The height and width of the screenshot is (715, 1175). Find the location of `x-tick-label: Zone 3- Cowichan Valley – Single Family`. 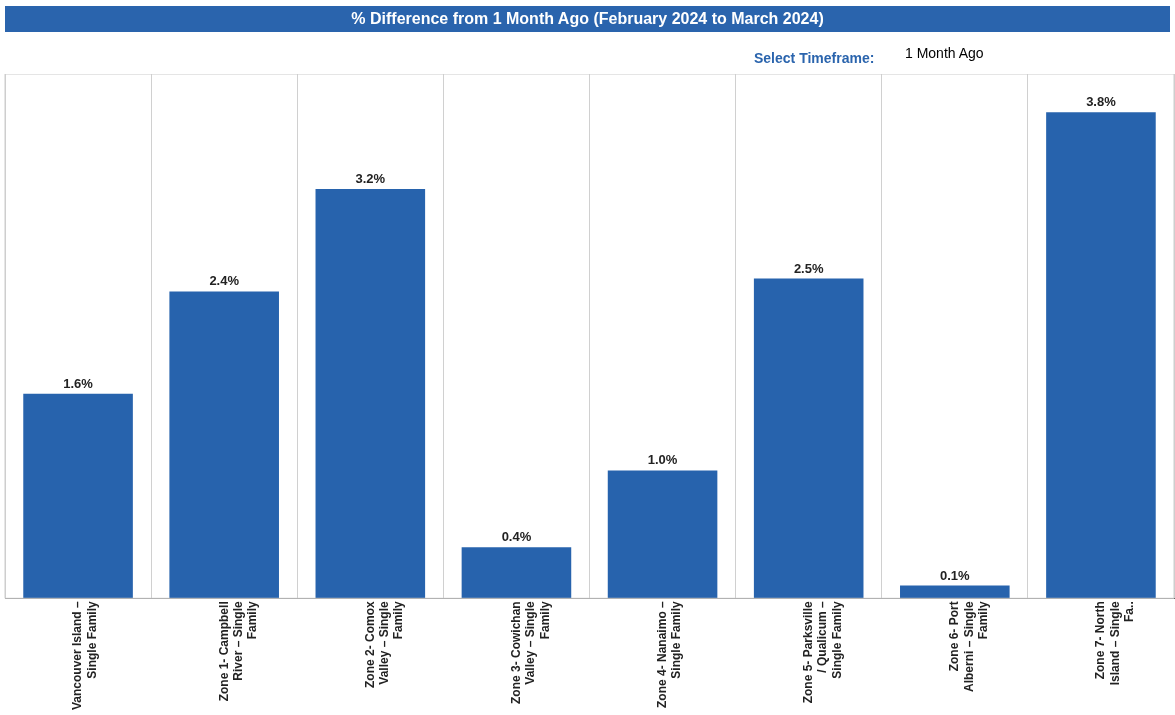

x-tick-label: Zone 3- Cowichan Valley – Single Family is located at coordinates (530, 652).